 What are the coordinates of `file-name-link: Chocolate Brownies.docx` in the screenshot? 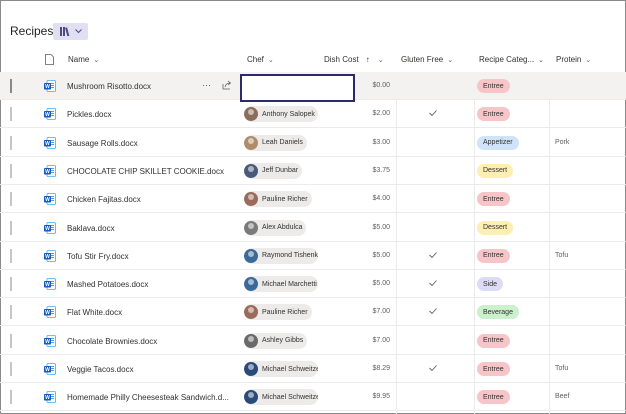 It's located at (112, 341).